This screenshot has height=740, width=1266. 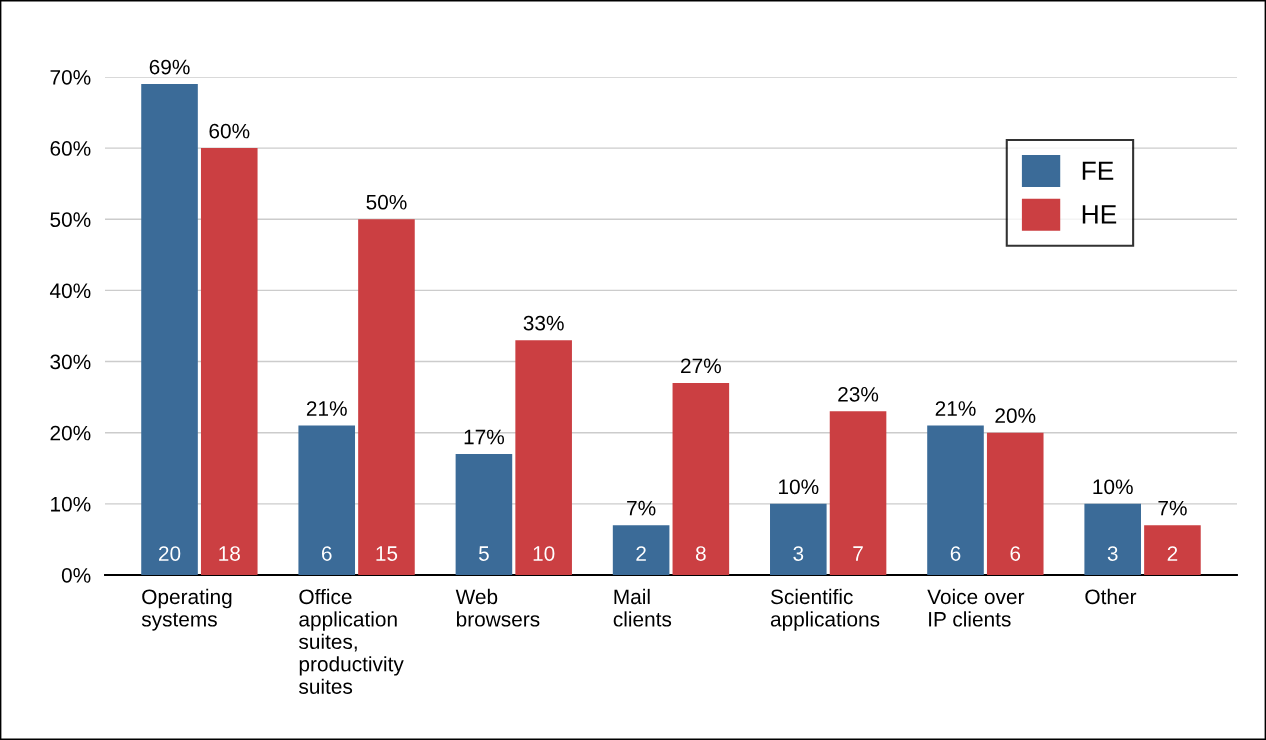 What do you see at coordinates (858, 553) in the screenshot?
I see `annotation: 7` at bounding box center [858, 553].